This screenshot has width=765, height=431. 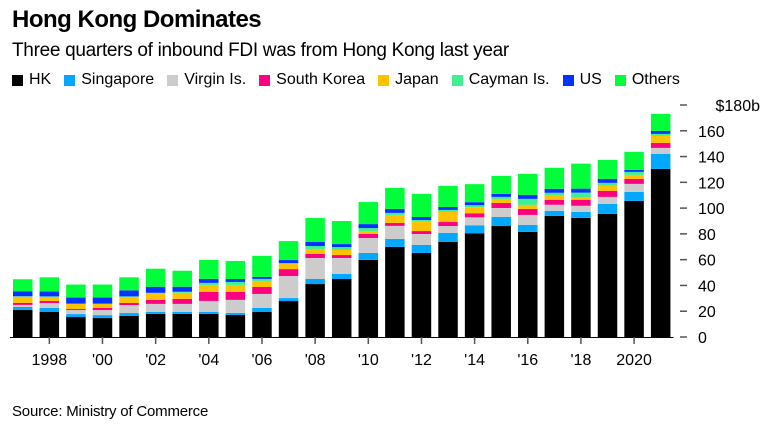 What do you see at coordinates (528, 228) in the screenshot?
I see `bar-singapore-2016` at bounding box center [528, 228].